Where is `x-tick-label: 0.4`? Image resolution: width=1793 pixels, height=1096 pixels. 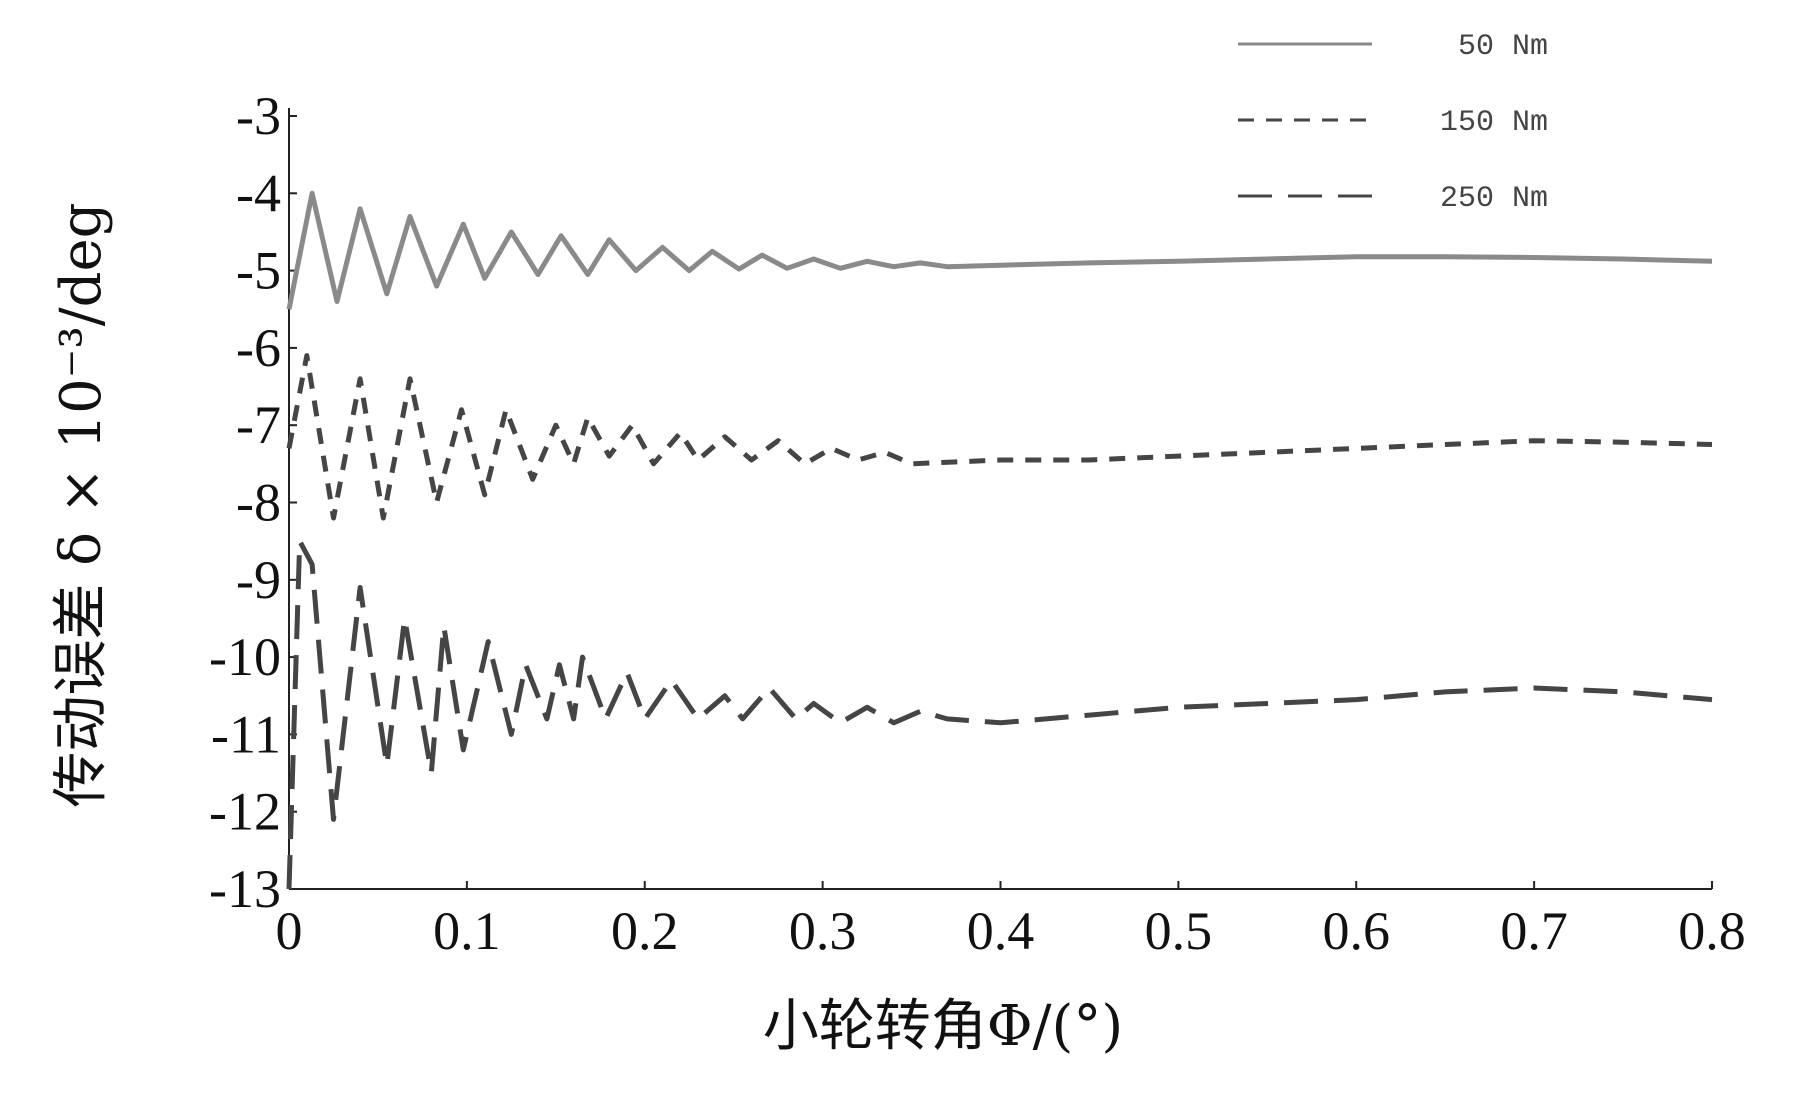 x-tick-label: 0.4 is located at coordinates (1001, 931).